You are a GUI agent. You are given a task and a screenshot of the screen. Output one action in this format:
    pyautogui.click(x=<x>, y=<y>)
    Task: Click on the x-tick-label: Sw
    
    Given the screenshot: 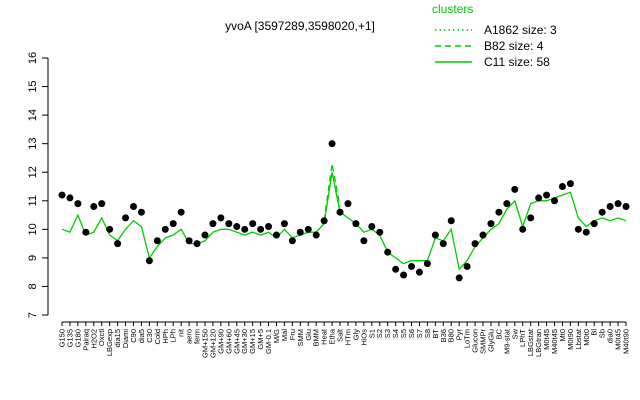 What is the action you would take?
    pyautogui.click(x=514, y=333)
    